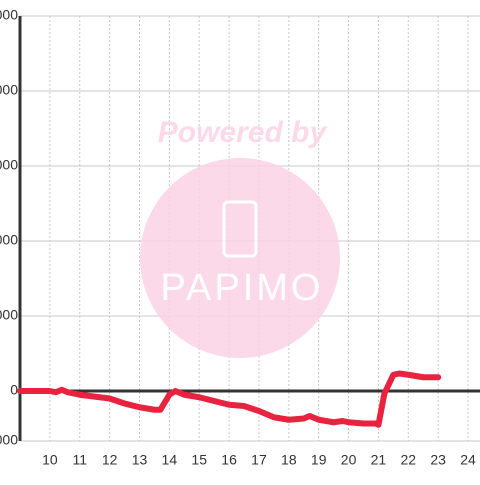 The image size is (480, 485). I want to click on x-tick-label: 19, so click(319, 460).